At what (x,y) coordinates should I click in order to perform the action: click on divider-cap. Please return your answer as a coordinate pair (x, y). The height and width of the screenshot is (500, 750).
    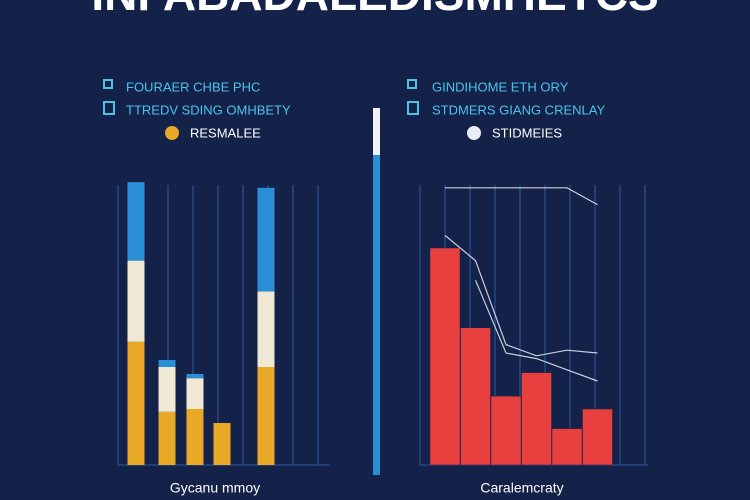
    Looking at the image, I should click on (376, 131).